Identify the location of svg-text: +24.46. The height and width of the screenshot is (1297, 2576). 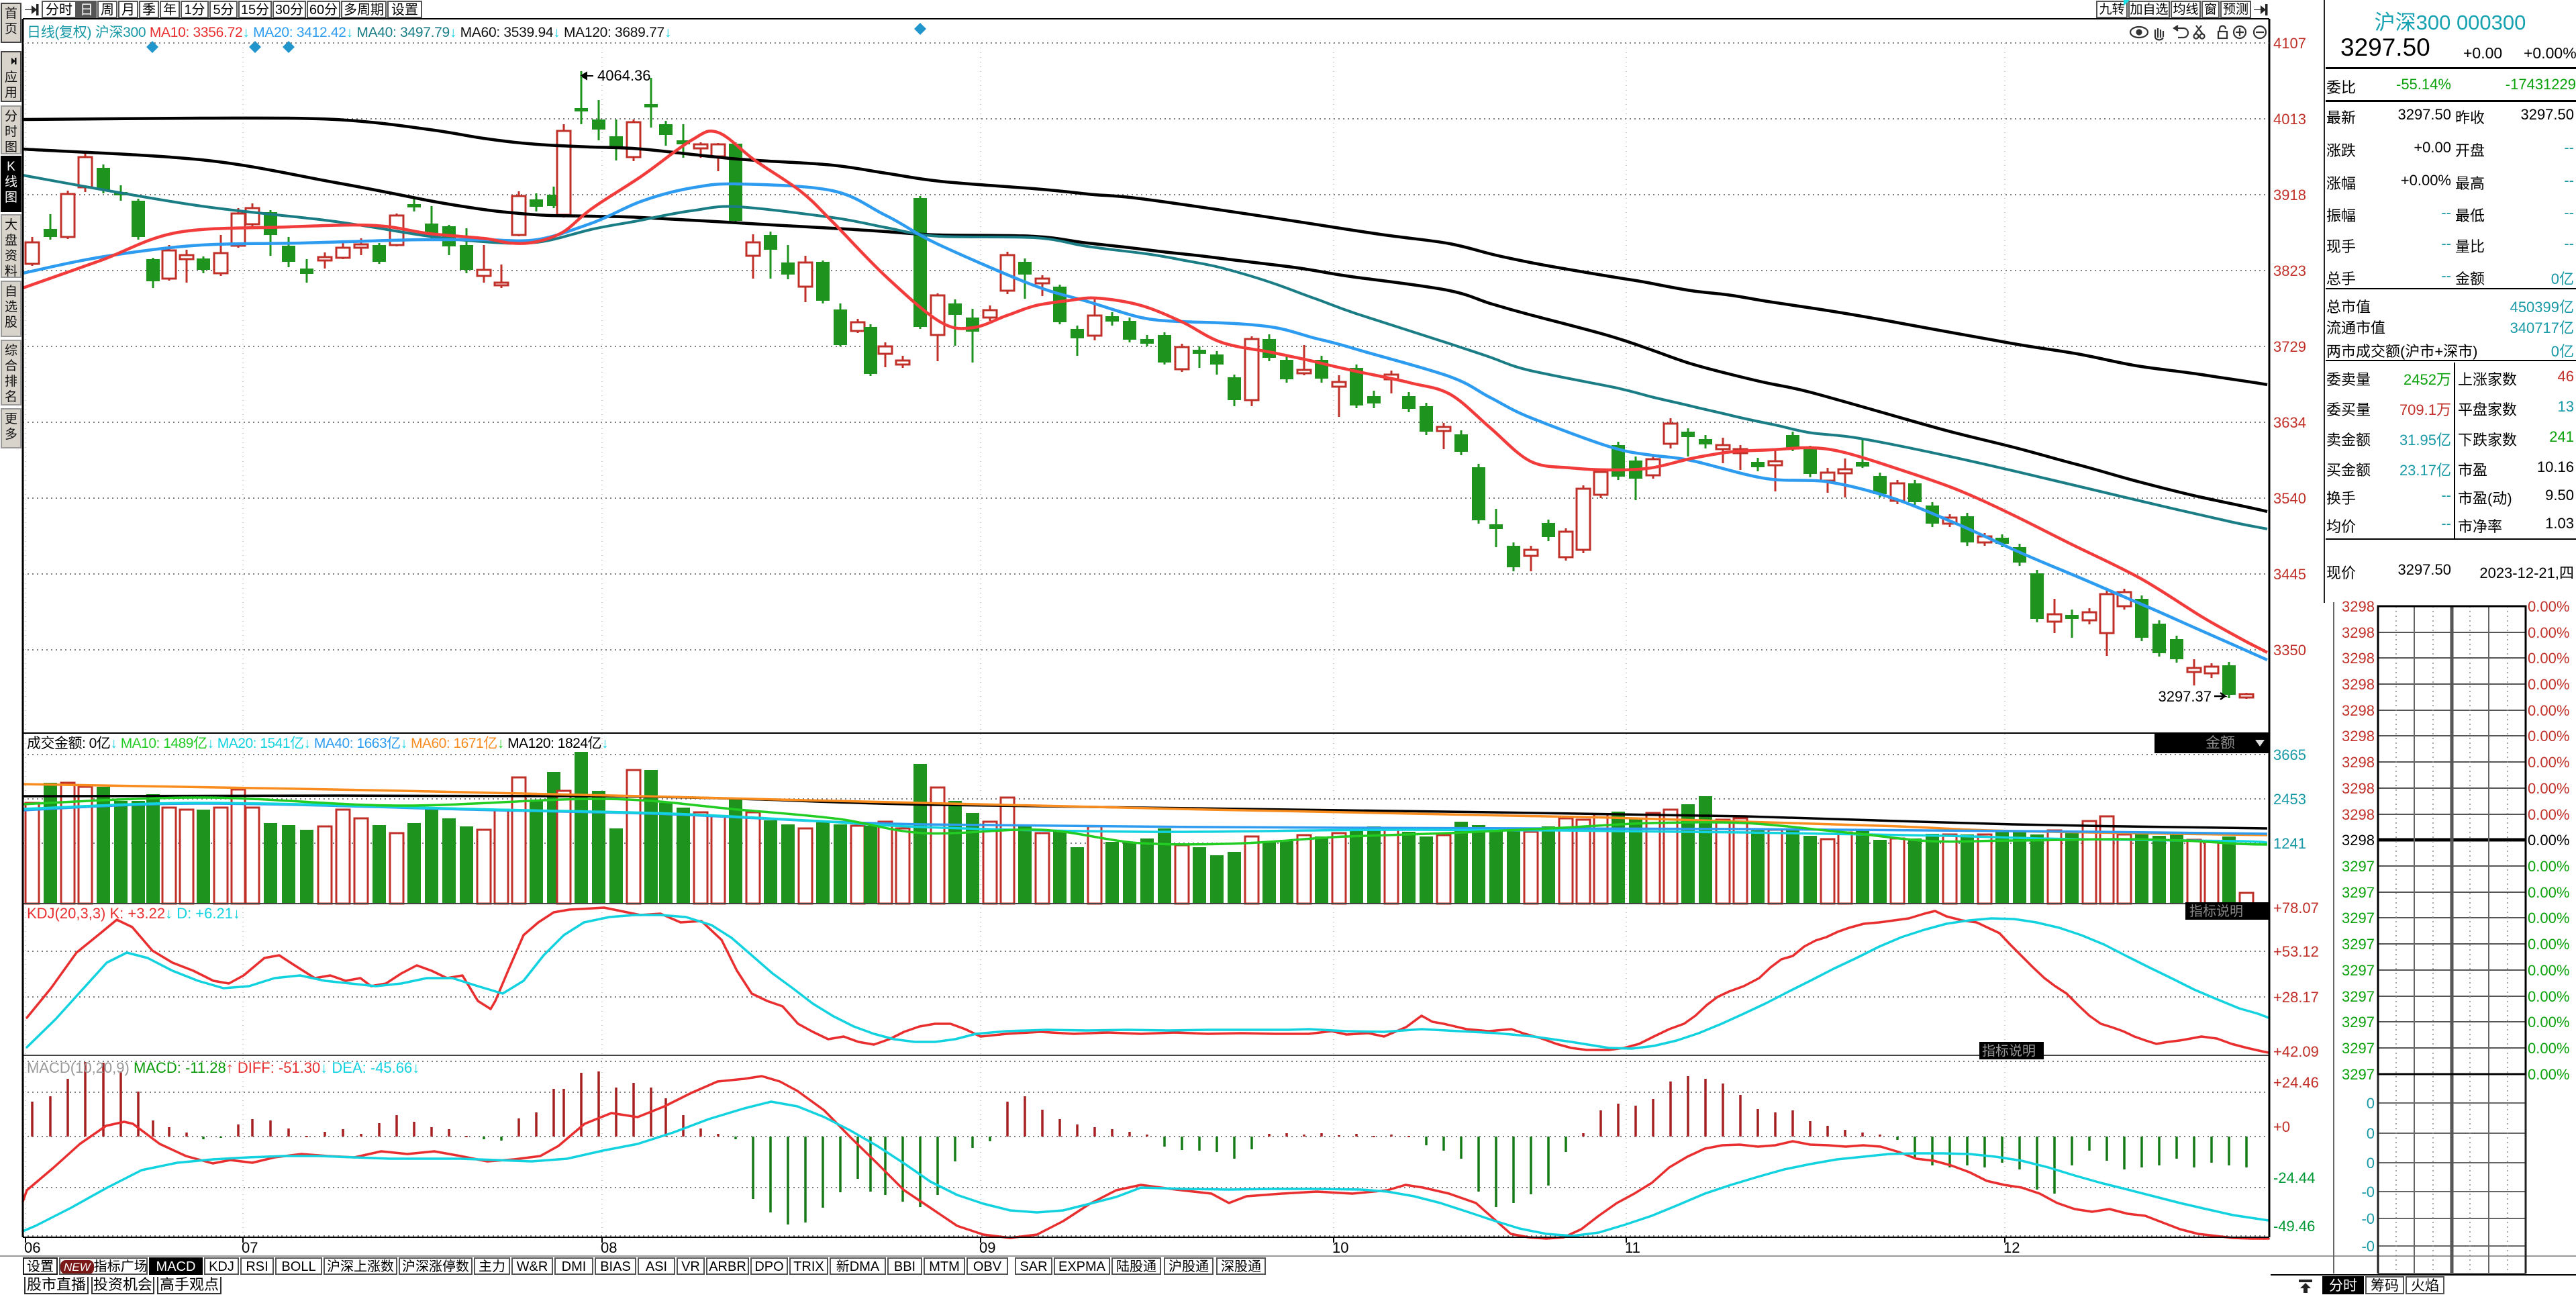
(2296, 1082).